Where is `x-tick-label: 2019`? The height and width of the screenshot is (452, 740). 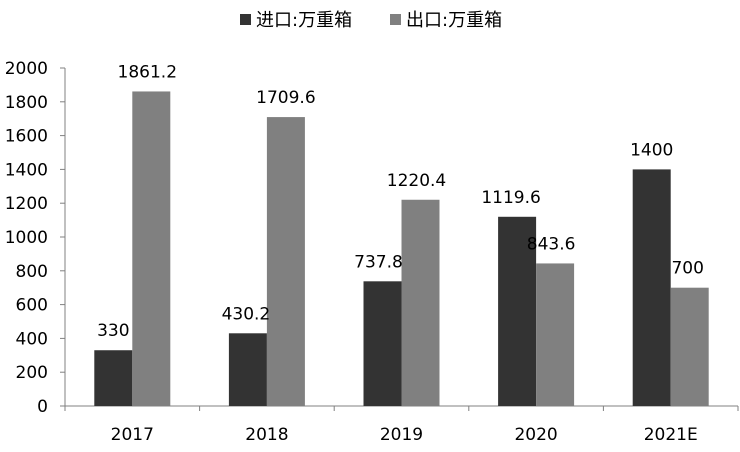 x-tick-label: 2019 is located at coordinates (401, 435).